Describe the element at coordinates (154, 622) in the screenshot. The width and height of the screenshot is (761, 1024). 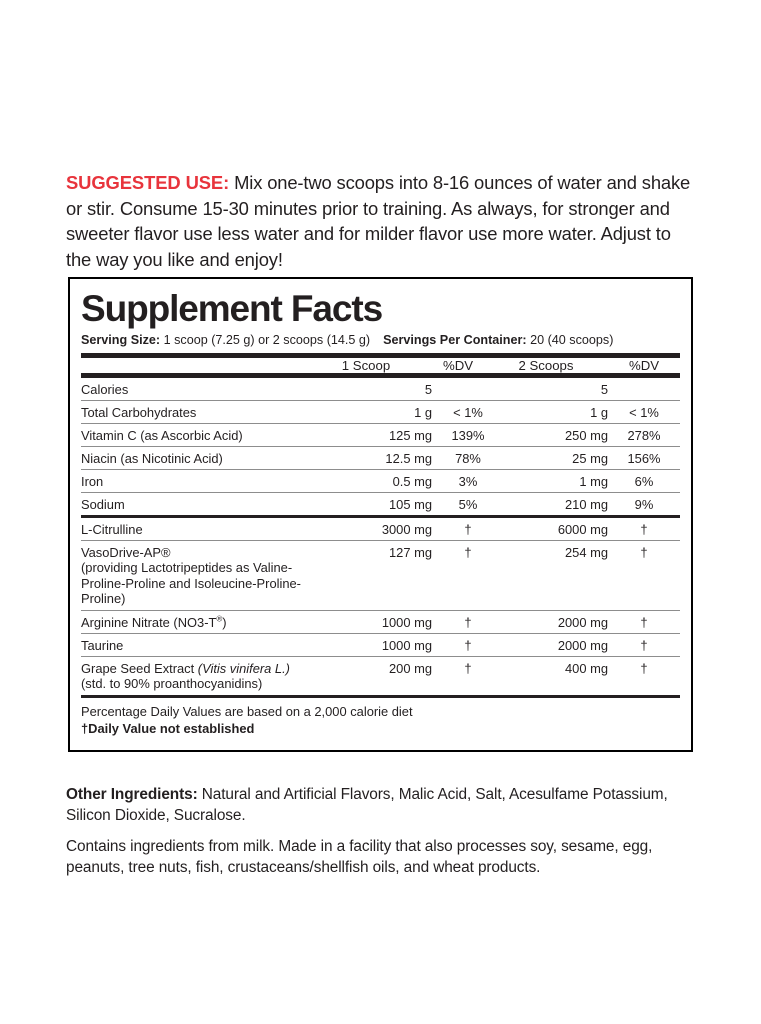
I see `row-label: Arginine Nitrate (NO3-T®)` at that location.